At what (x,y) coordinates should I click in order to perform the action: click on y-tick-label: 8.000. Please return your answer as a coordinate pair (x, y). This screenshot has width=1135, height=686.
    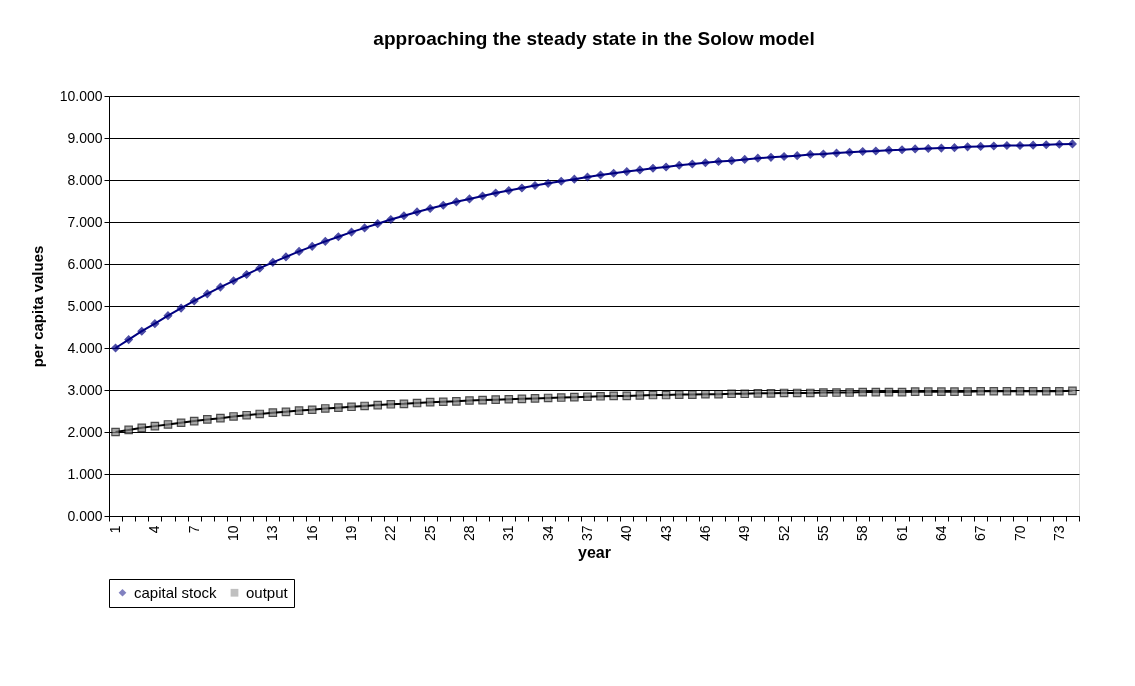
    Looking at the image, I should click on (85, 179).